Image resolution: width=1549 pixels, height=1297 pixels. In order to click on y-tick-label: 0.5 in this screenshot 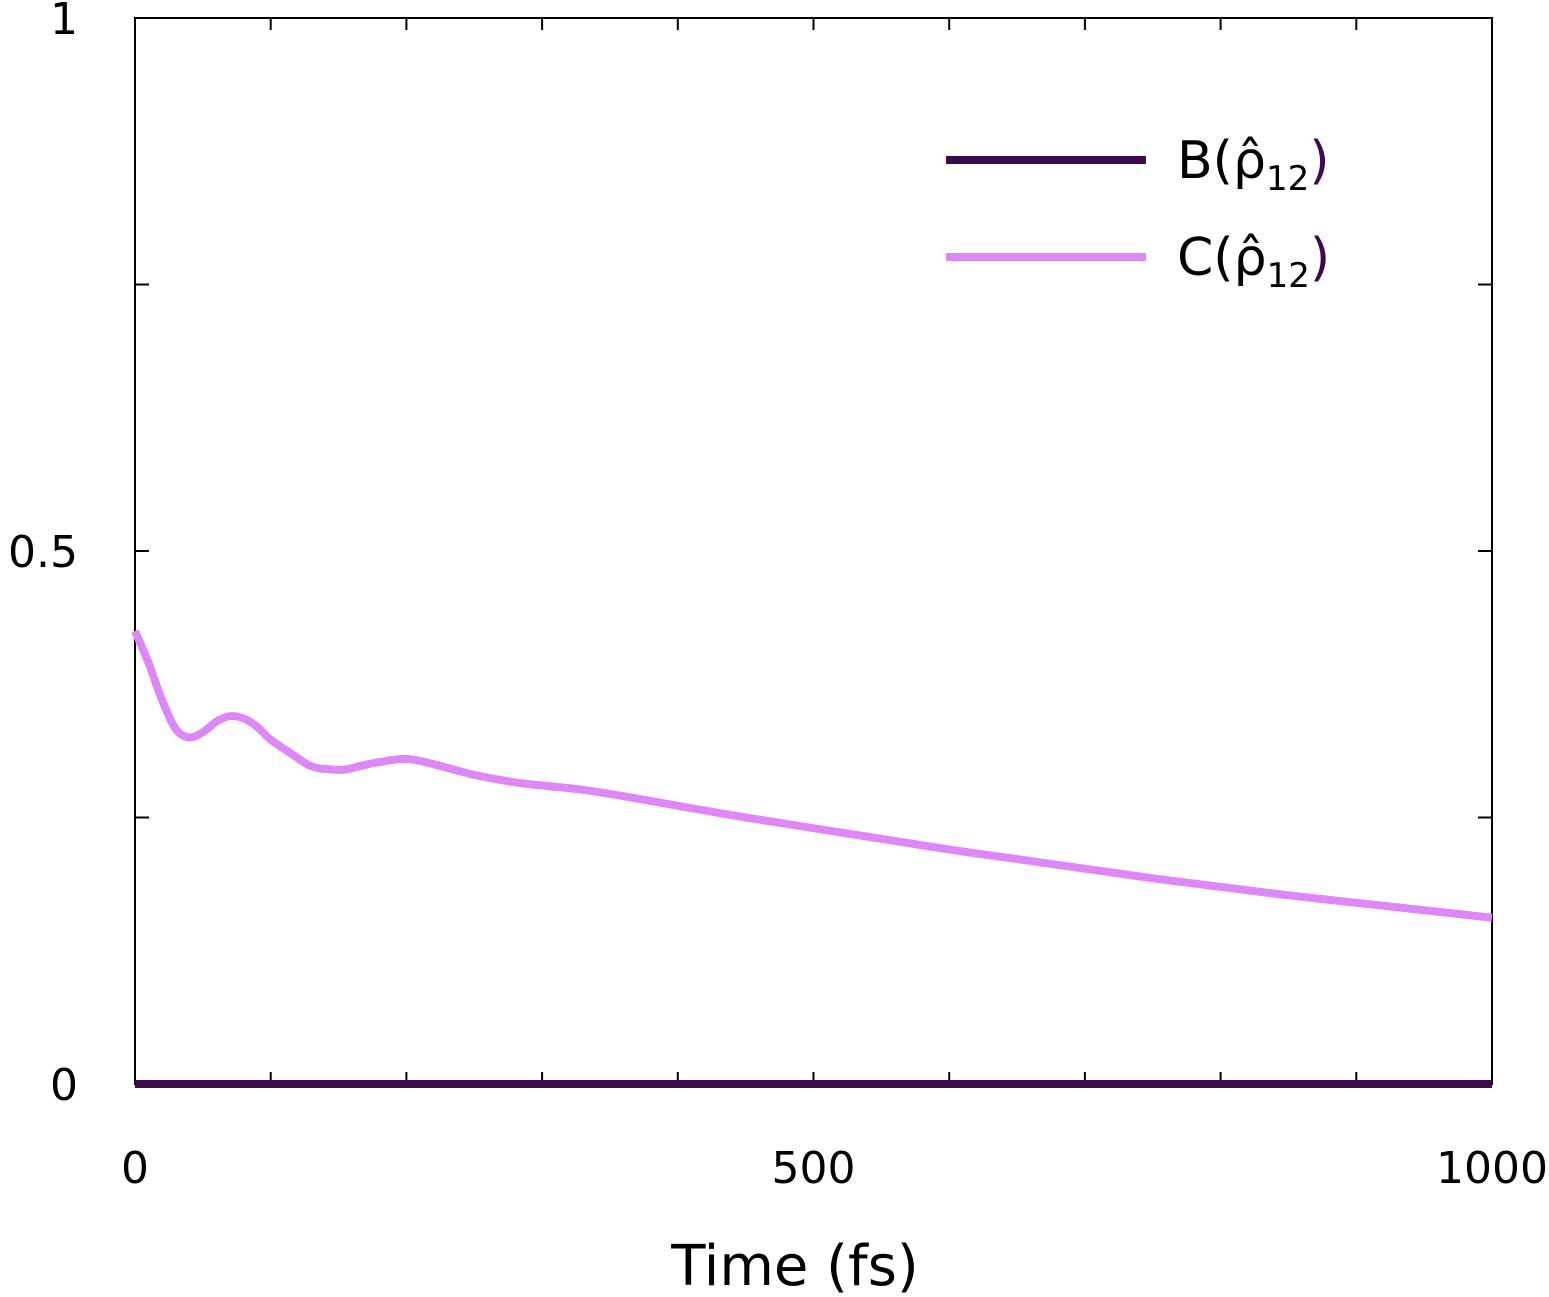, I will do `click(43, 552)`.